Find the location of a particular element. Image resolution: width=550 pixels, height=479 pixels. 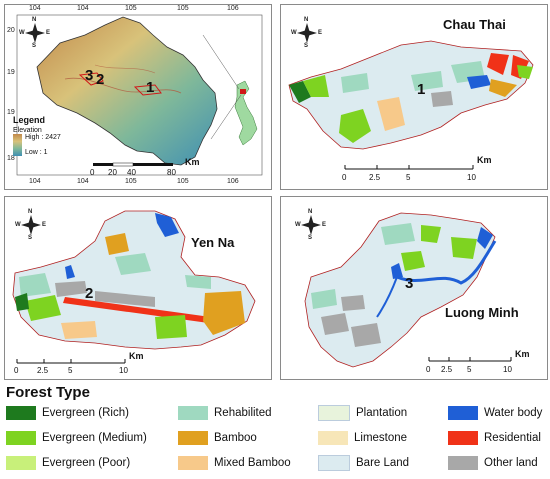

overview-north-arrow-icon is located at coordinates (35, 33).